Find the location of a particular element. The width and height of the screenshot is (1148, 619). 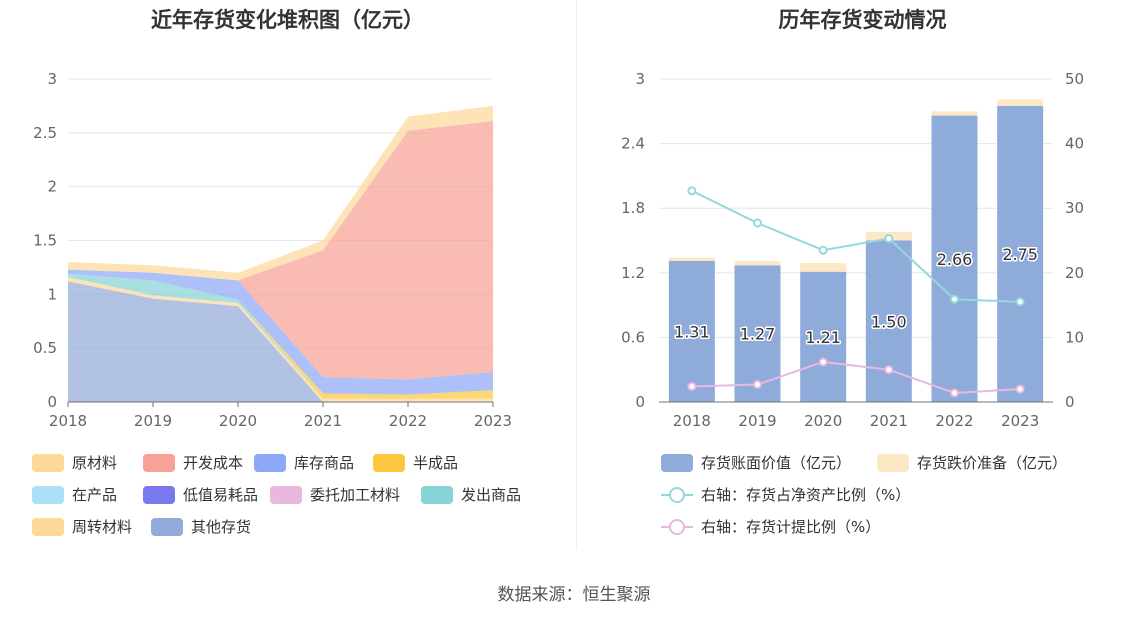

bar-data-label: 2.66 is located at coordinates (955, 259).